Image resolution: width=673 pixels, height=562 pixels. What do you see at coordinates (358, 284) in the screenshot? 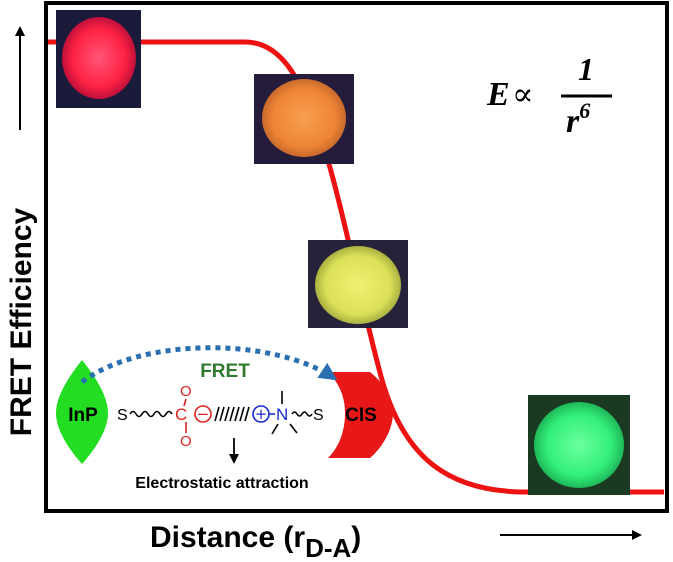
I see `swatch-yellow` at bounding box center [358, 284].